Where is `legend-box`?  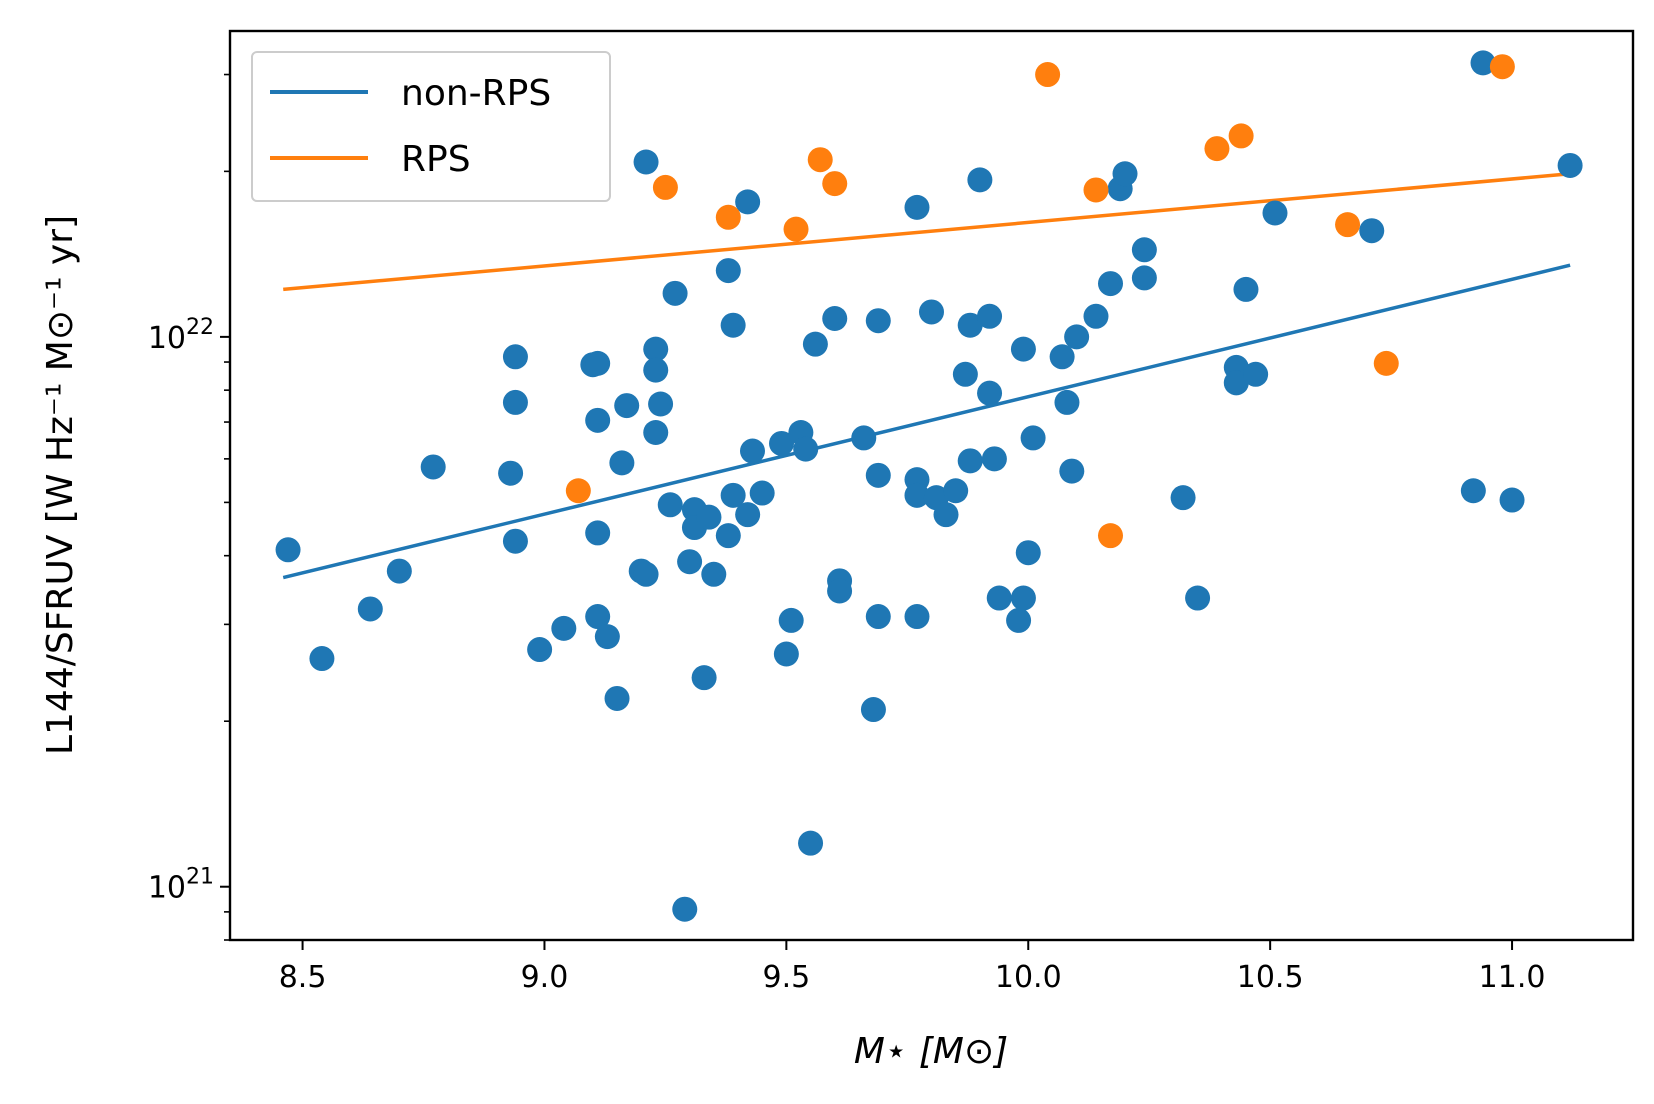
legend-box is located at coordinates (431, 126).